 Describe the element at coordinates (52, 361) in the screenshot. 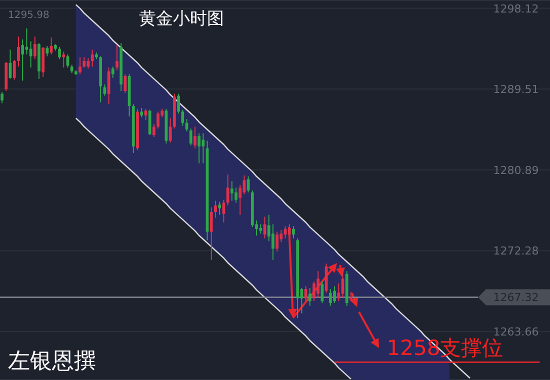

I see `annotation: 左银恩撰` at that location.